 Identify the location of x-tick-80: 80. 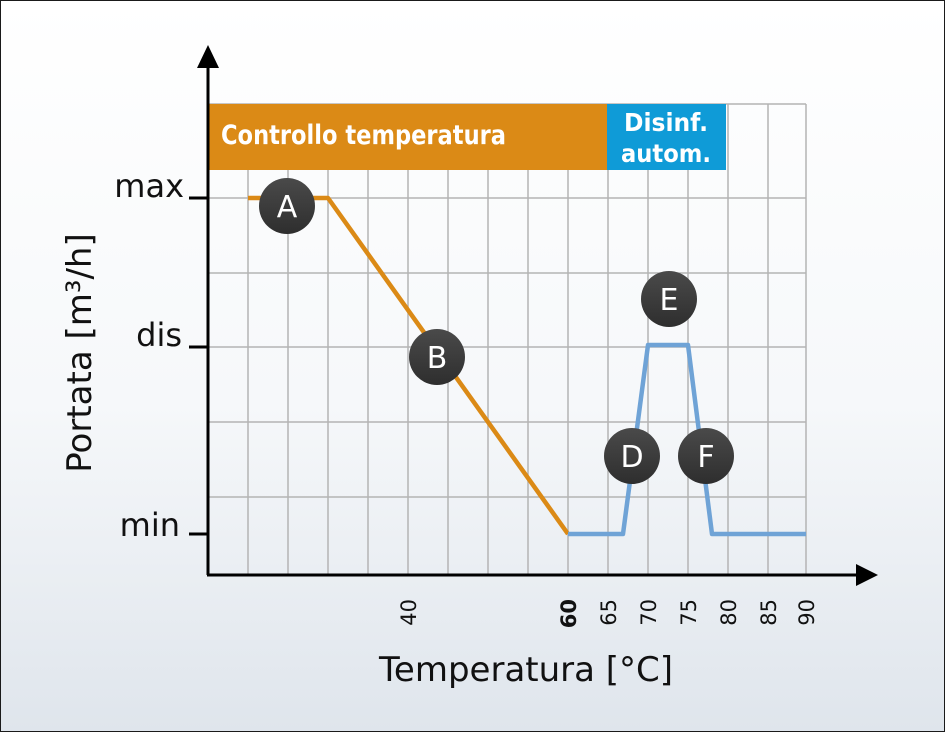
(729, 612).